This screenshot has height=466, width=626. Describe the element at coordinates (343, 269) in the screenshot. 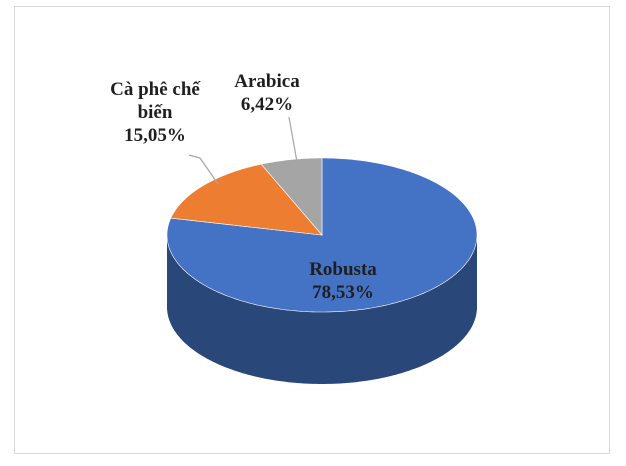

I see `category-label: Robusta` at that location.